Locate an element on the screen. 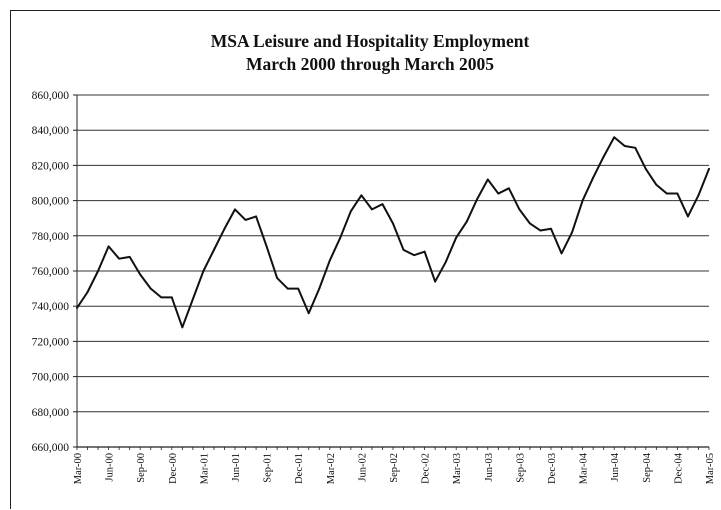  x-tick-label: Dec-00 is located at coordinates (173, 468).